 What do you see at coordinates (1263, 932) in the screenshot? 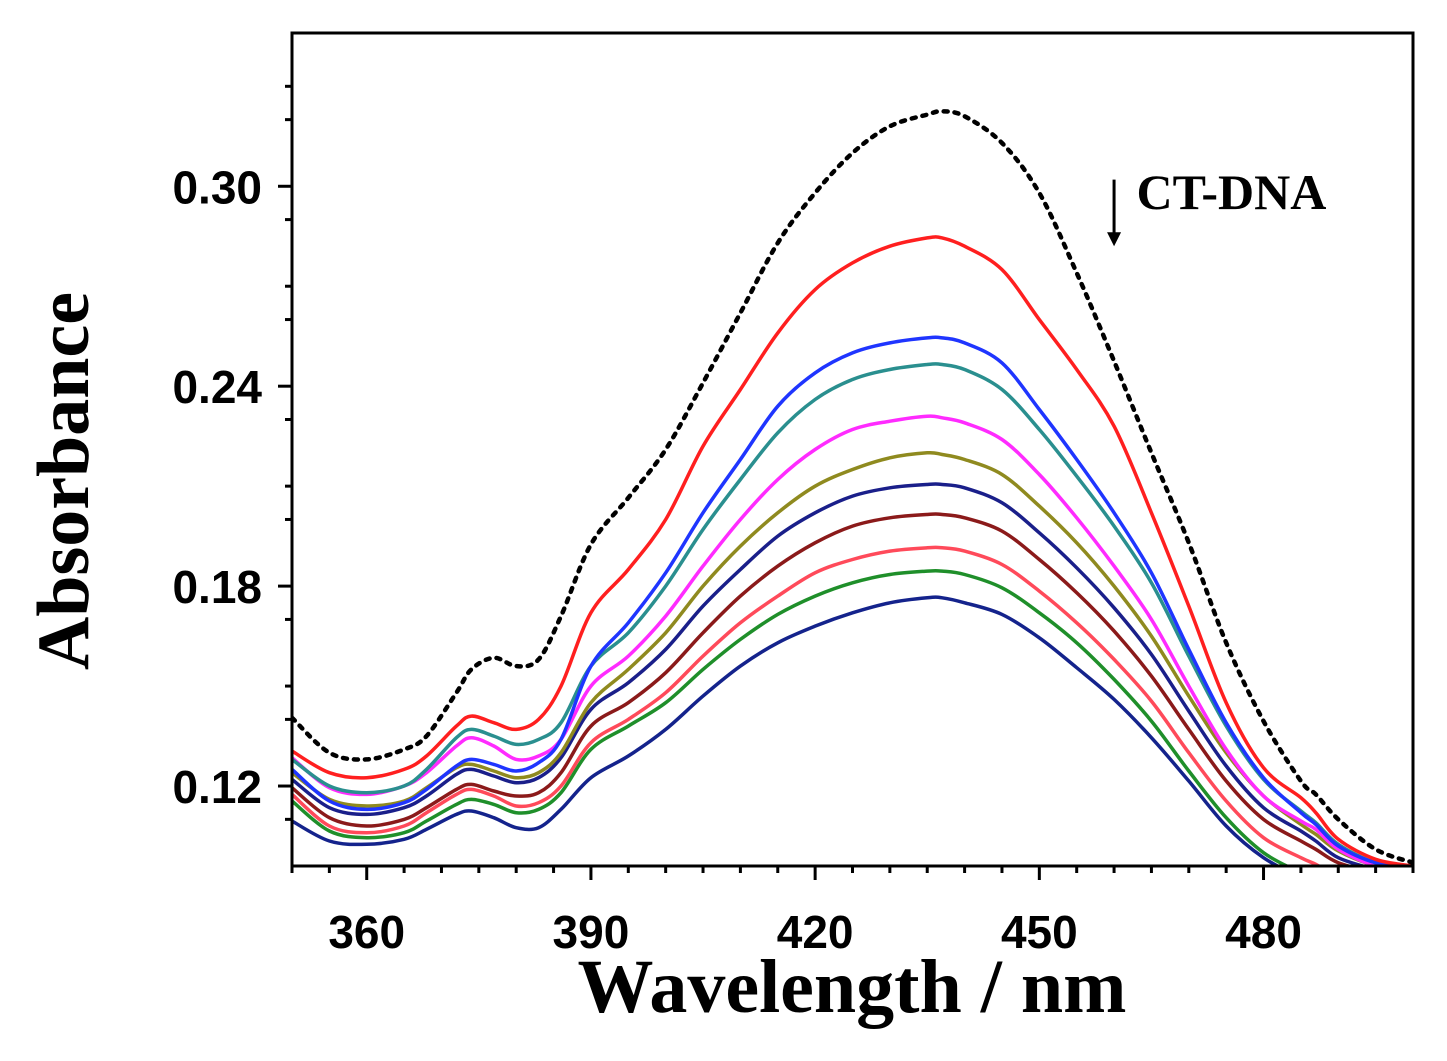
I see `x-tick-label: 480` at bounding box center [1263, 932].